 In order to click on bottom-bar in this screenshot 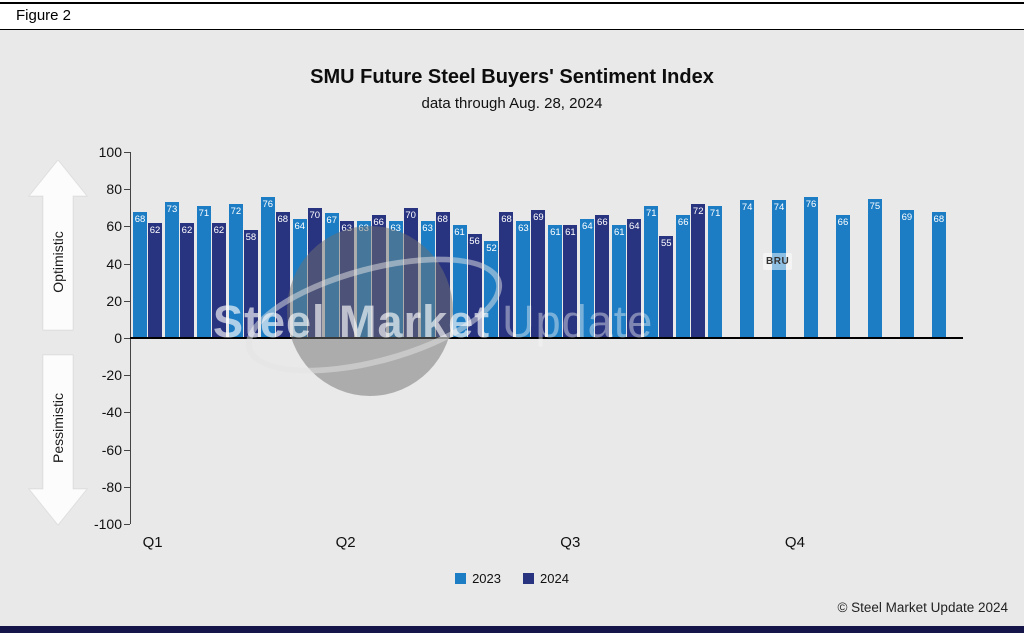, I will do `click(512, 629)`.